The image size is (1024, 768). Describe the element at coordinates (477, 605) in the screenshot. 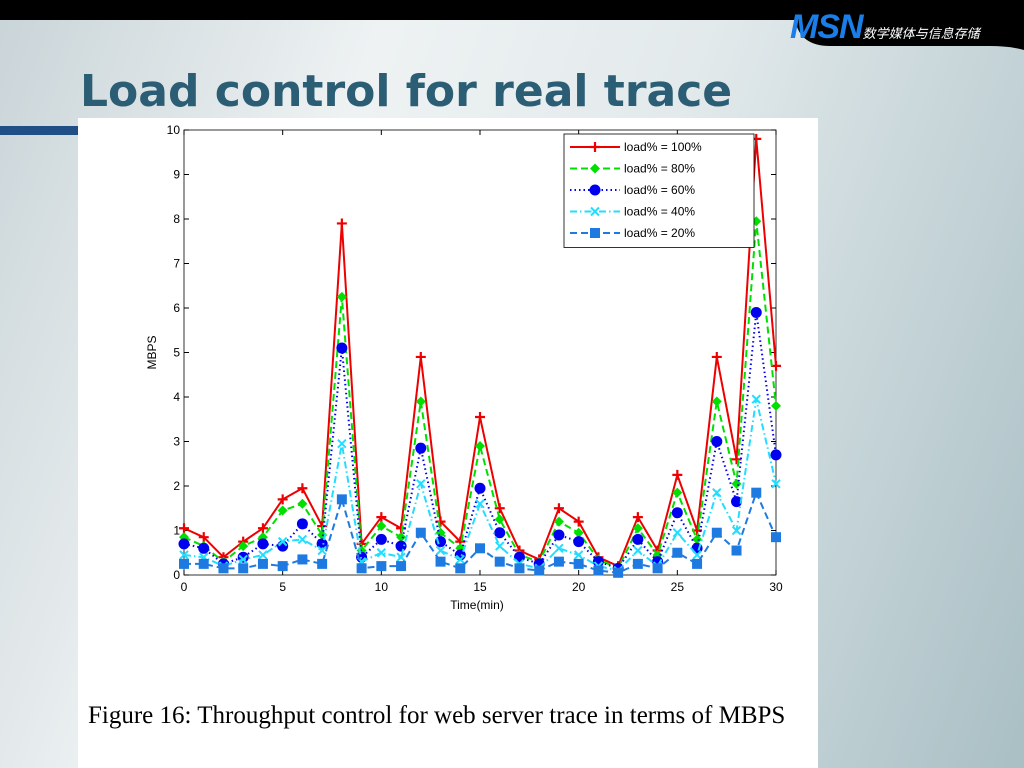

I see `x-axis-label: Time(min)` at that location.